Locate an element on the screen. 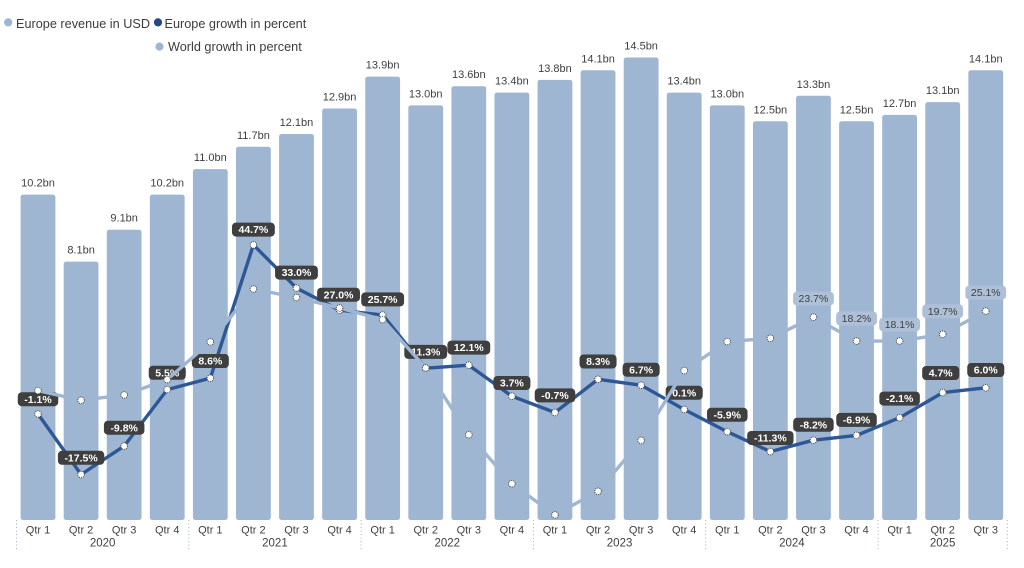 This screenshot has height=568, width=1024. svg-text: 2025 is located at coordinates (943, 544).